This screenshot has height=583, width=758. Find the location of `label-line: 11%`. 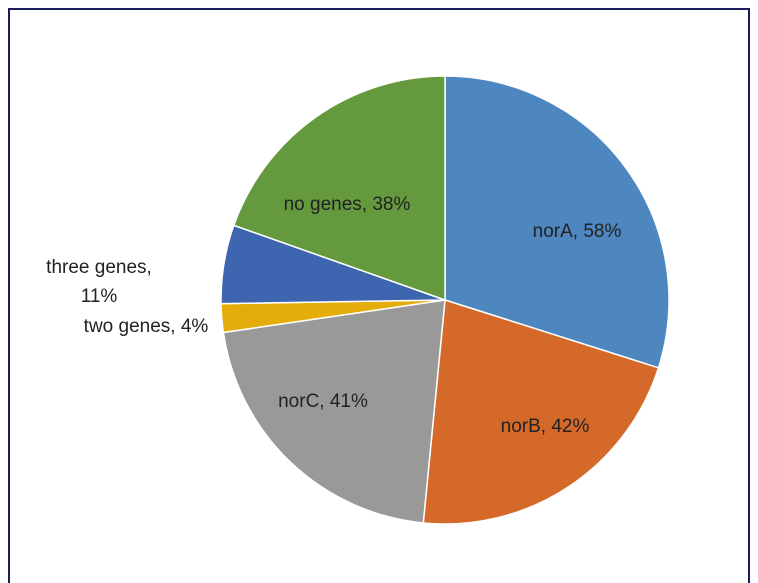

label-line: 11% is located at coordinates (99, 296).